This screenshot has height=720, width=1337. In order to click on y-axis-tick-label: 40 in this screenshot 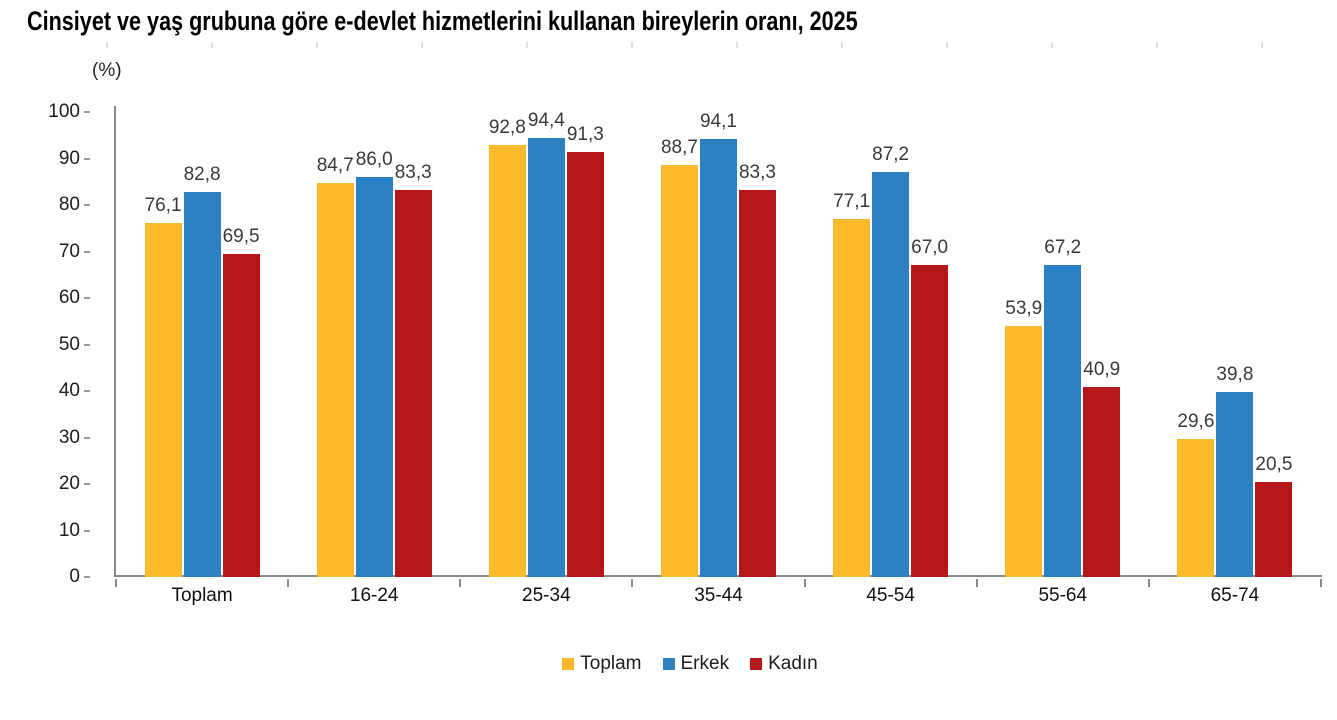, I will do `click(69, 390)`.